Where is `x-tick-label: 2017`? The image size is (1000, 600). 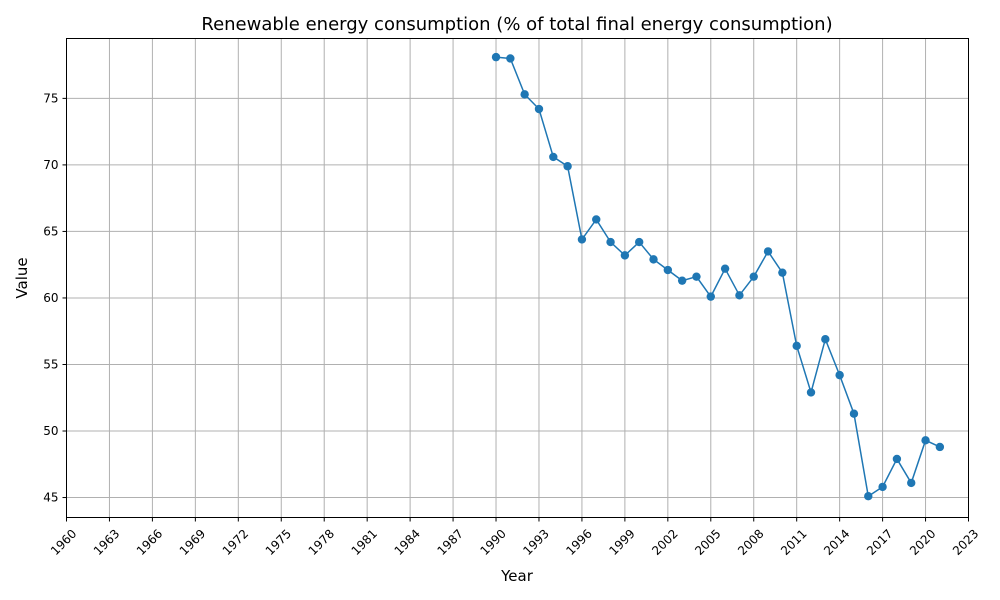
x-tick-label: 2017 is located at coordinates (879, 542).